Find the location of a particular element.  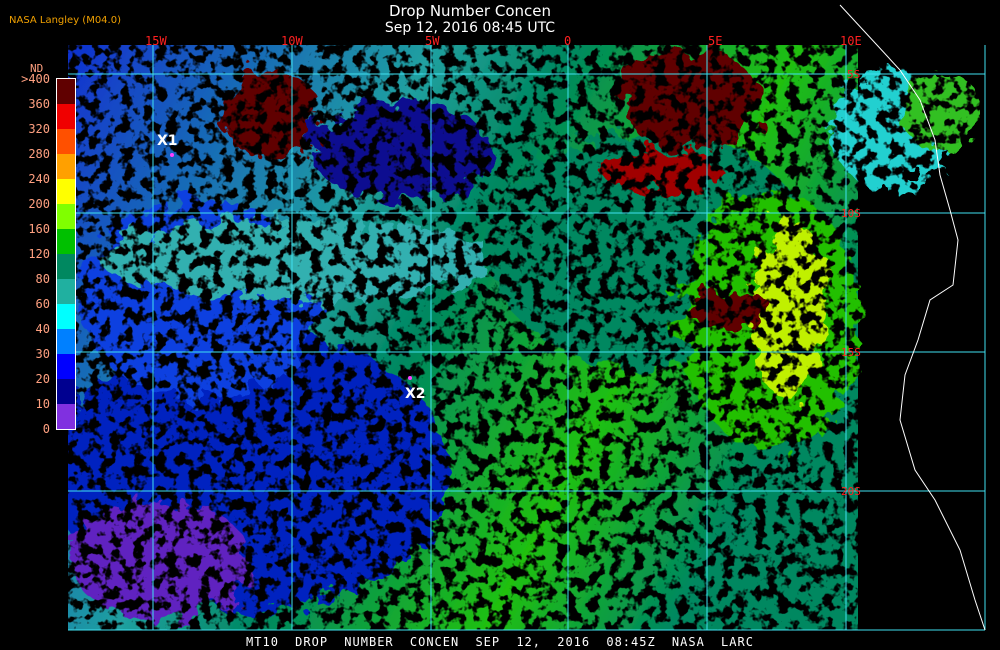

legend-label: 120 is located at coordinates (39, 254).